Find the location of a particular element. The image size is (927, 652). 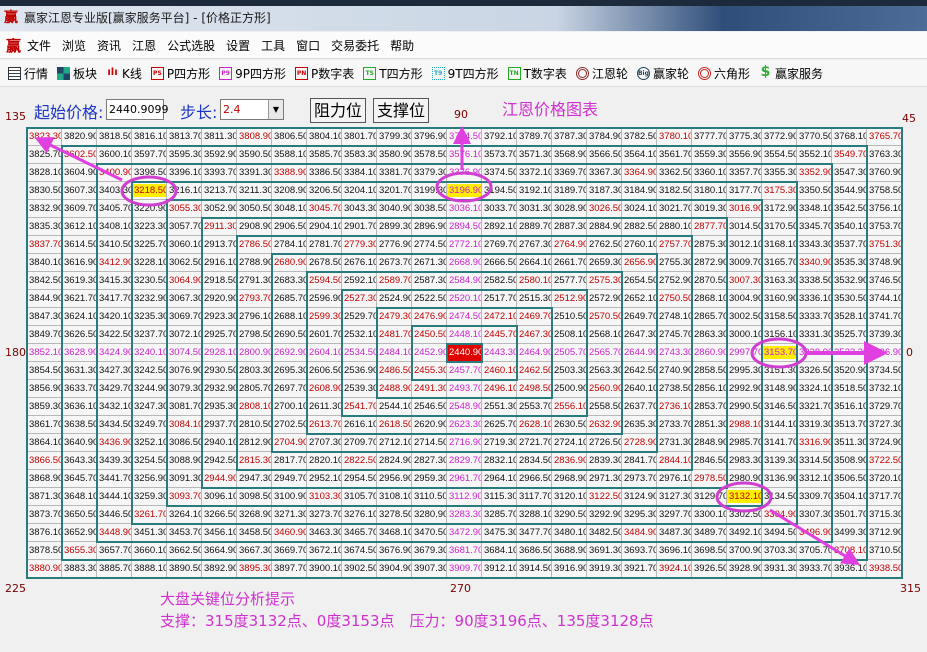

analysis-title: 大盘关键位分析提示 is located at coordinates (228, 599).